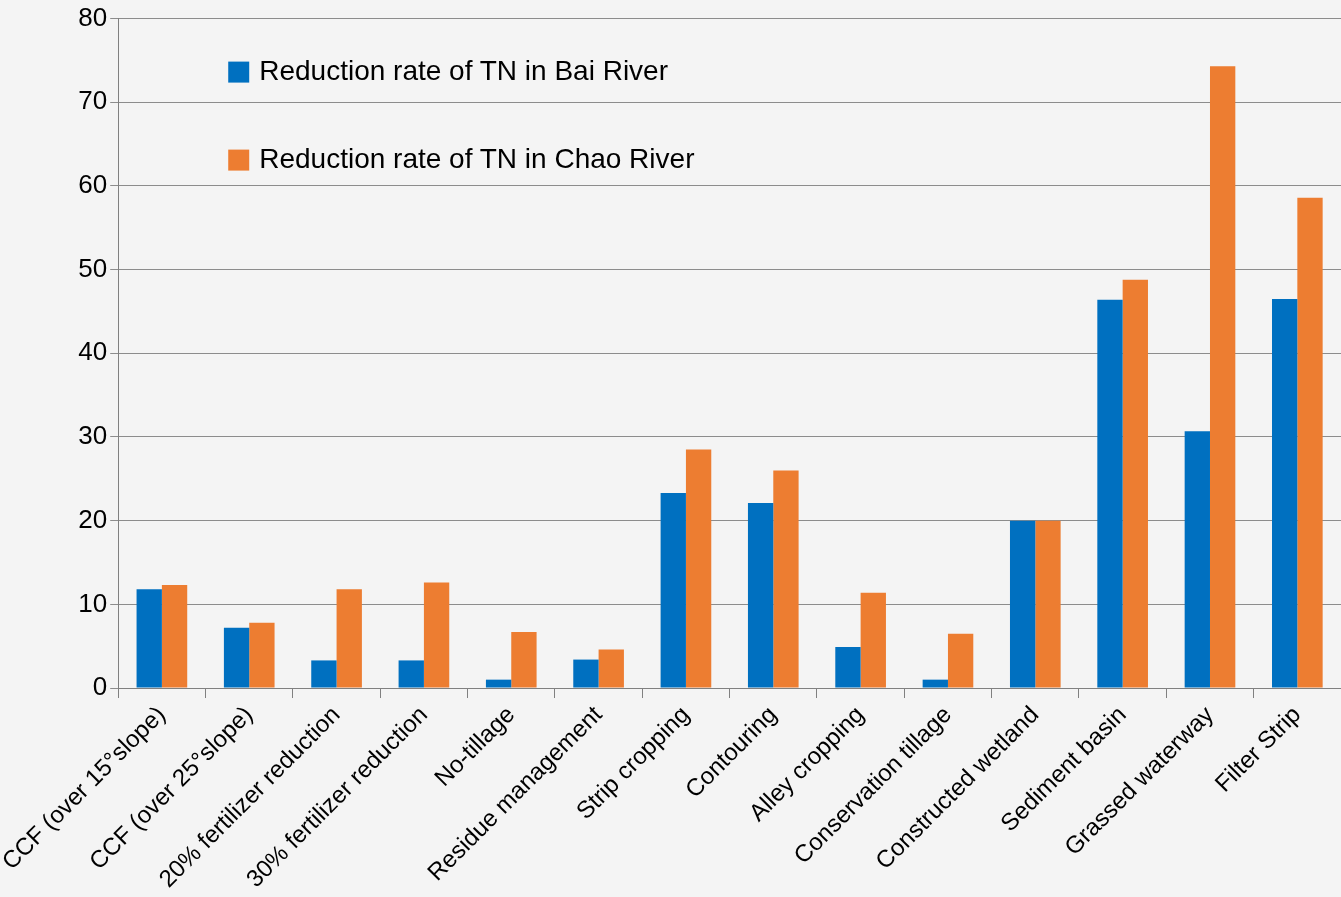  Describe the element at coordinates (93, 16) in the screenshot. I see `y-tick-label: 80` at that location.